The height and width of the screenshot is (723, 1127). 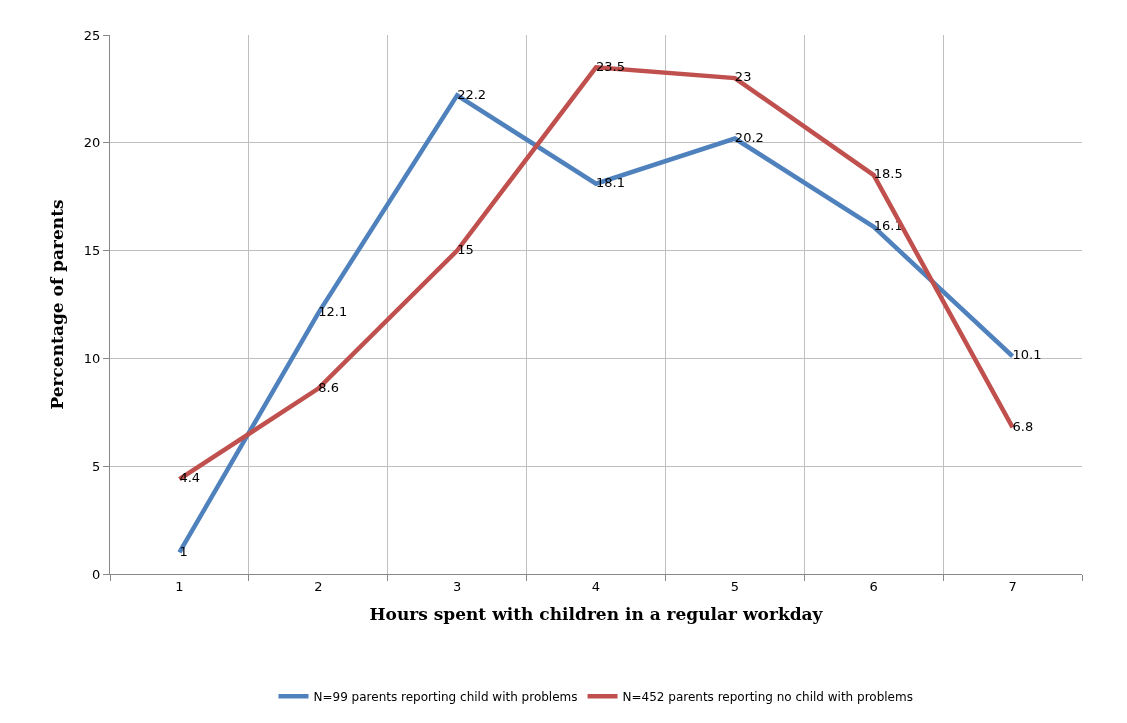 What do you see at coordinates (457, 586) in the screenshot?
I see `x-tick-label: 3` at bounding box center [457, 586].